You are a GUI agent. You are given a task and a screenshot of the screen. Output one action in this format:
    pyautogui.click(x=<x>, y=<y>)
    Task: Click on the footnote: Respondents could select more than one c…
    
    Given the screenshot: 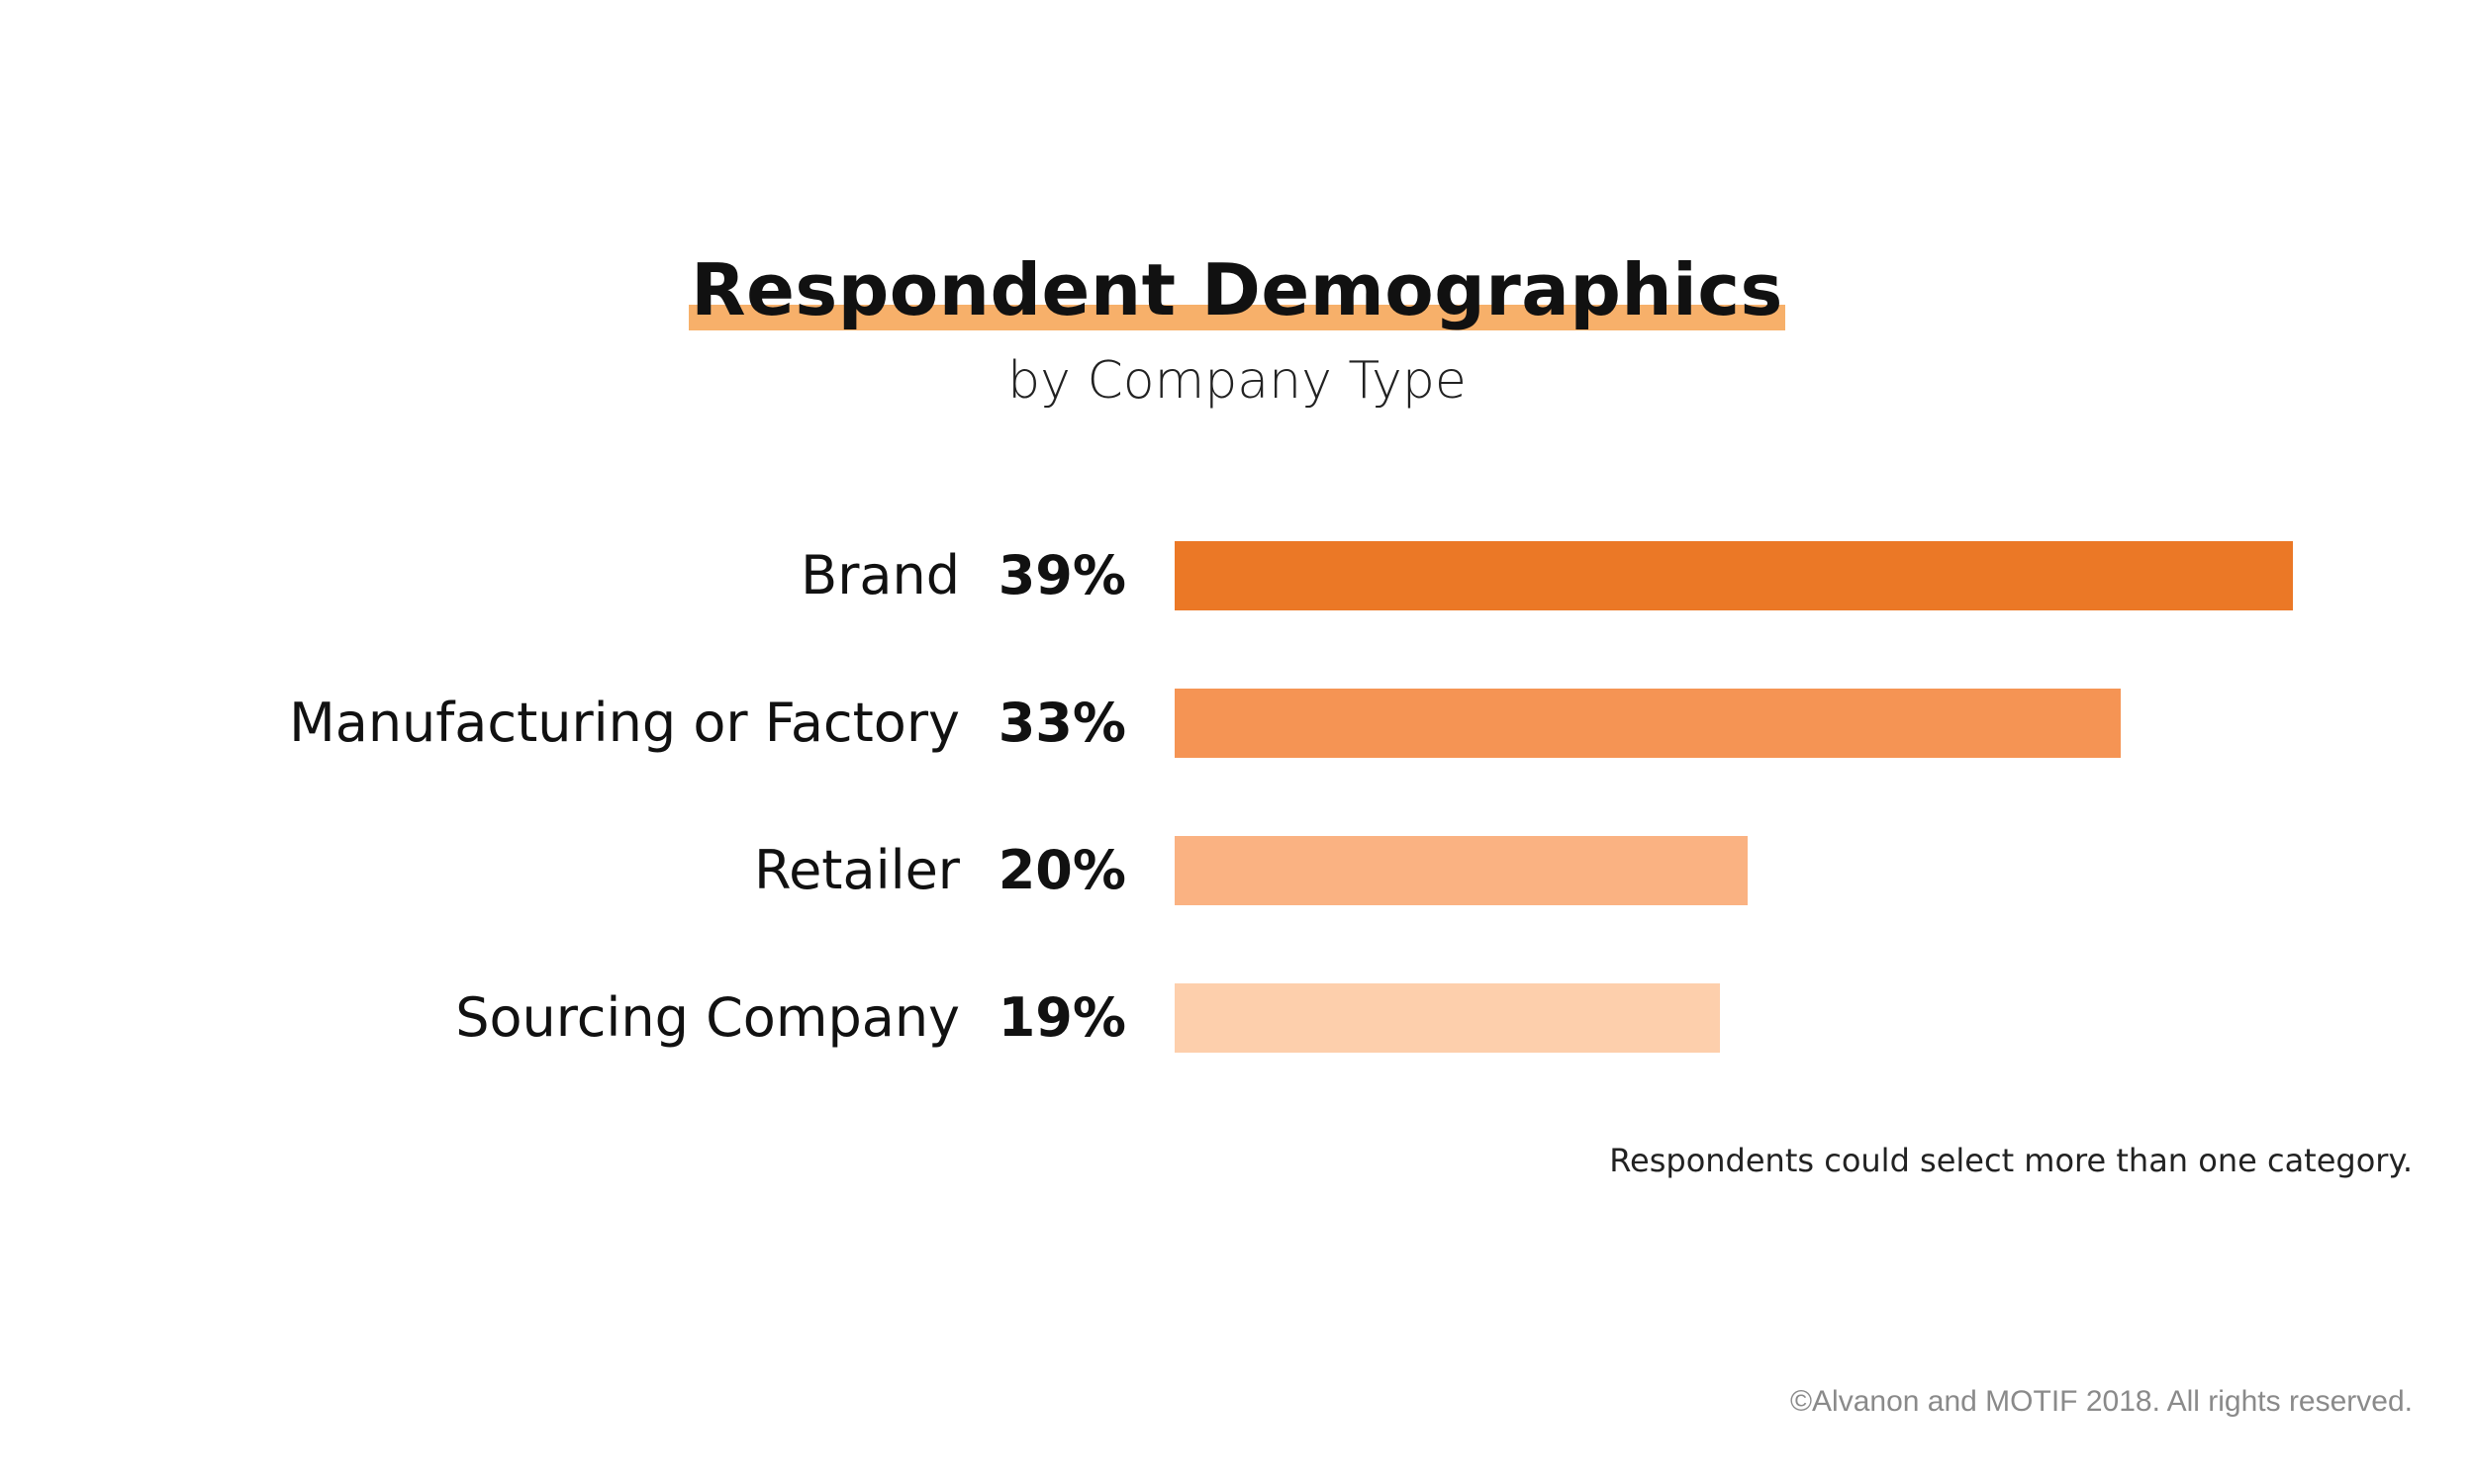 What is the action you would take?
    pyautogui.click(x=2011, y=1160)
    